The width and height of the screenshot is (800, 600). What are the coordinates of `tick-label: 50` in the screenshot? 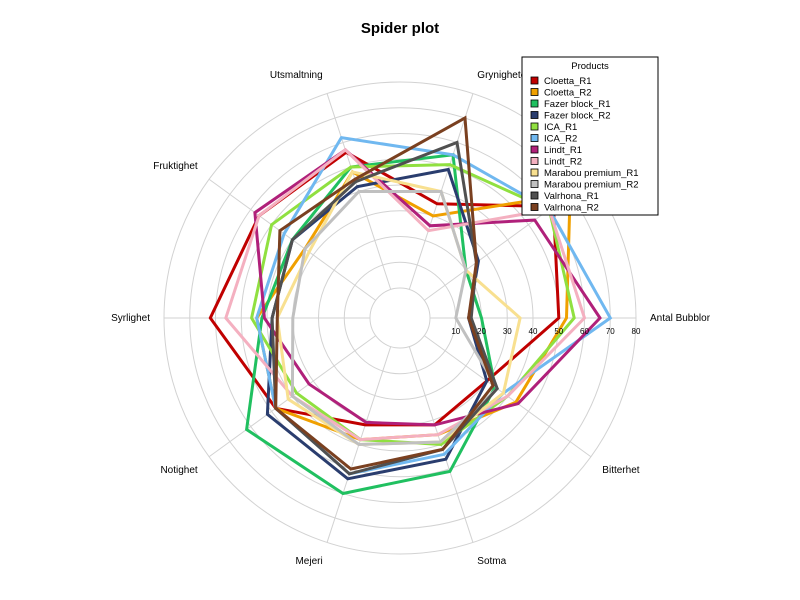 It's located at (558, 331).